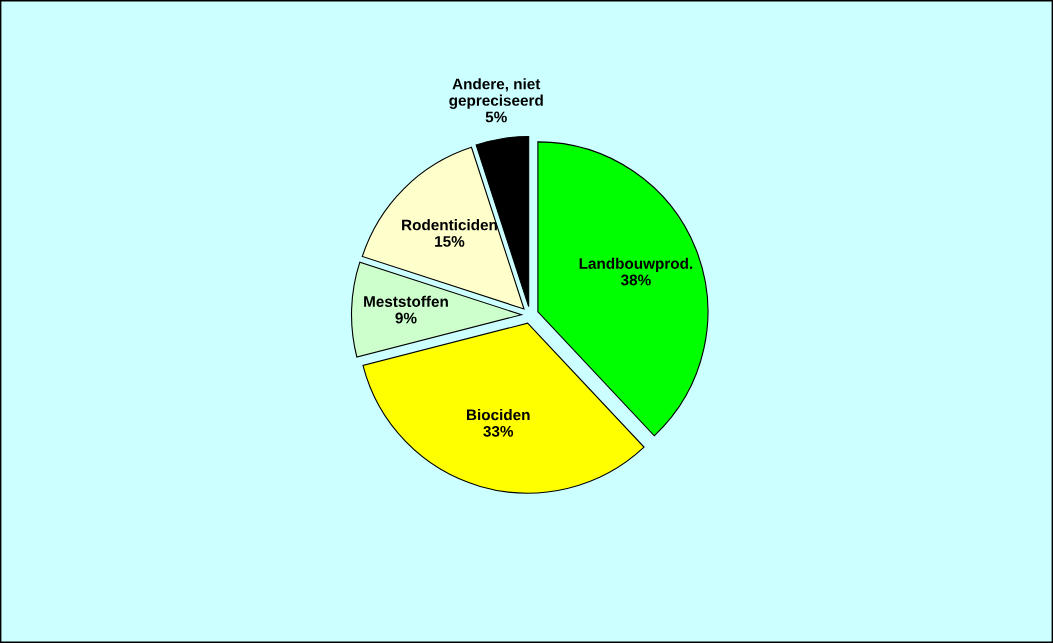  I want to click on slice-label: Biociden, so click(498, 415).